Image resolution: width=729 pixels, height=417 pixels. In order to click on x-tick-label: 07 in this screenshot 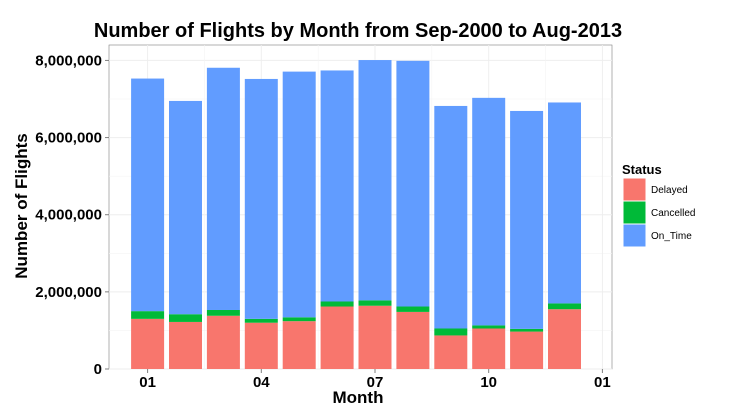, I will do `click(375, 382)`.